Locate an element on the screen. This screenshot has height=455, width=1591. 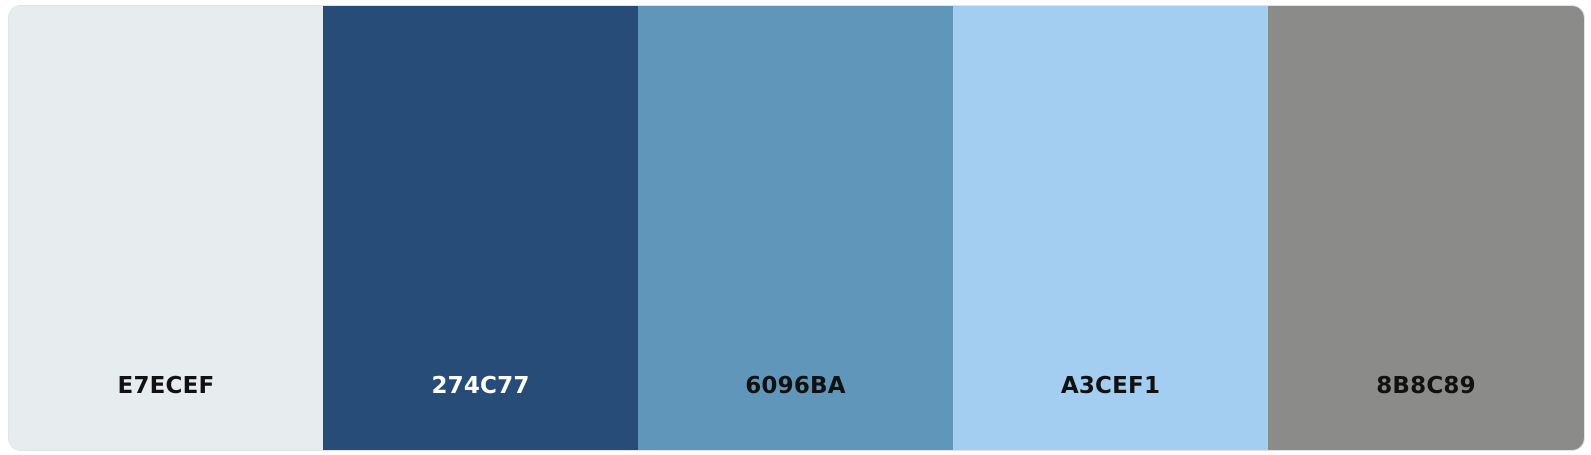
swatch-hex-label: 274C77 is located at coordinates (480, 386).